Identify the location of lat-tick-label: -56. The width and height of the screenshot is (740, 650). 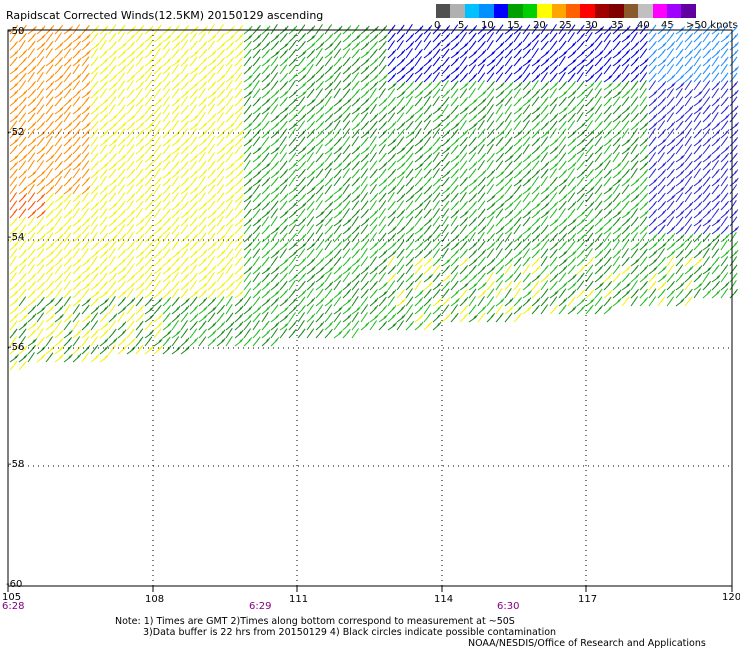
(16, 347).